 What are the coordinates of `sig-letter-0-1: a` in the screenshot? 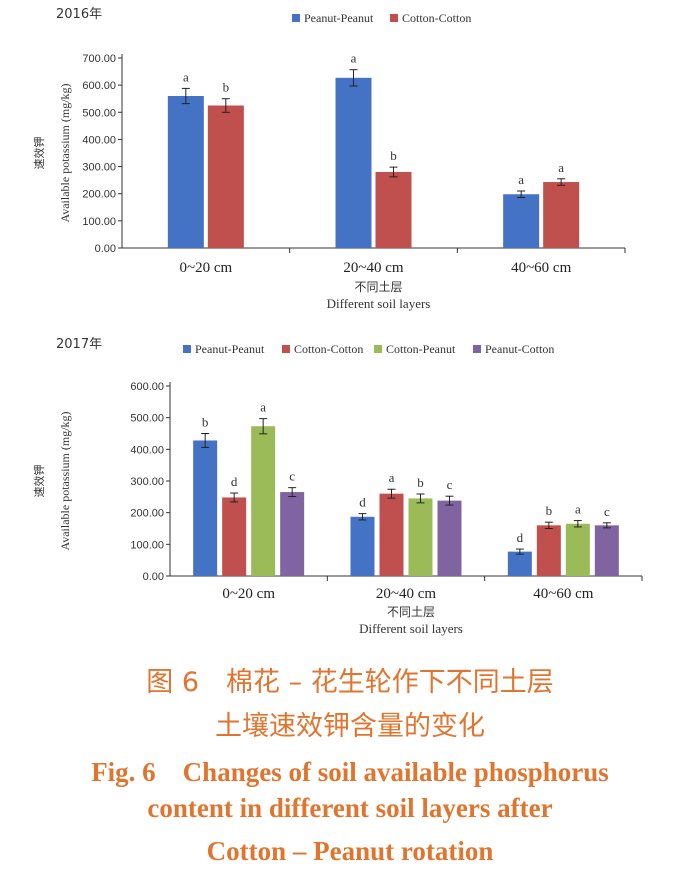 It's located at (354, 58).